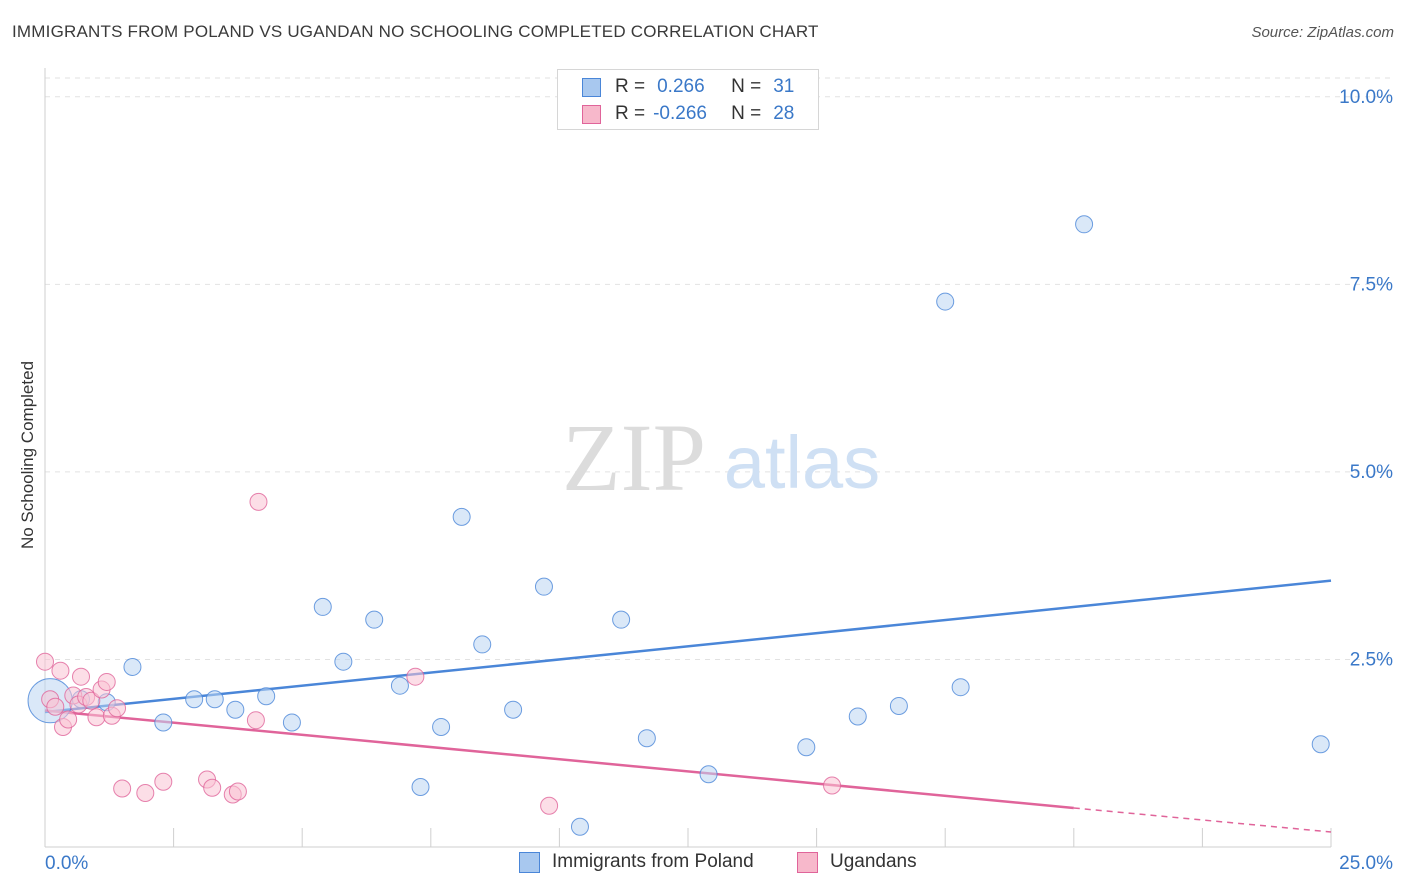  I want to click on legend-swatch-poland, so click(591, 87).